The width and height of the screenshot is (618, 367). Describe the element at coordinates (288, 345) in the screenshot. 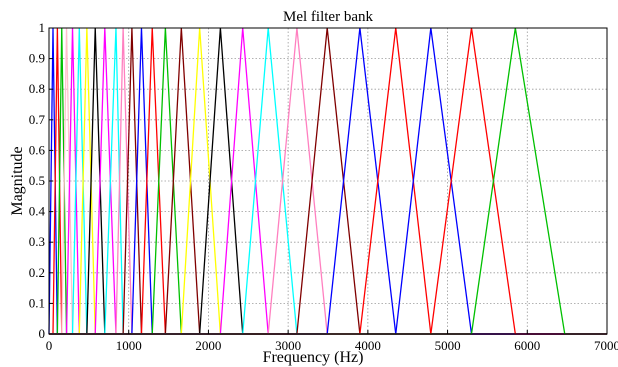

I see `x-tick-label: 3000` at that location.